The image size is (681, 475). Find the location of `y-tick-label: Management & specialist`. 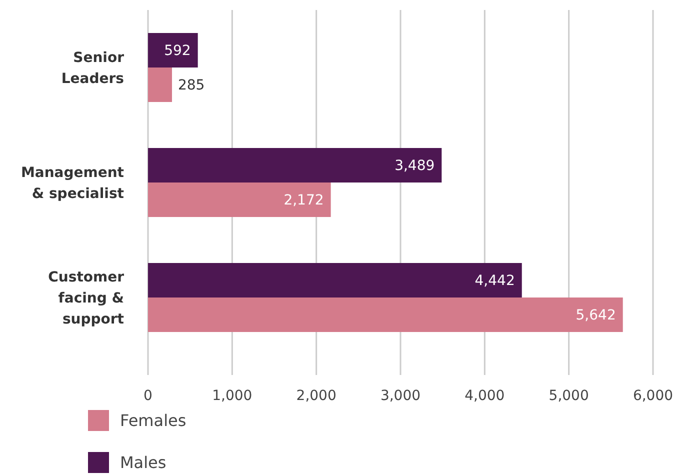

y-tick-label: Management & specialist is located at coordinates (72, 183).